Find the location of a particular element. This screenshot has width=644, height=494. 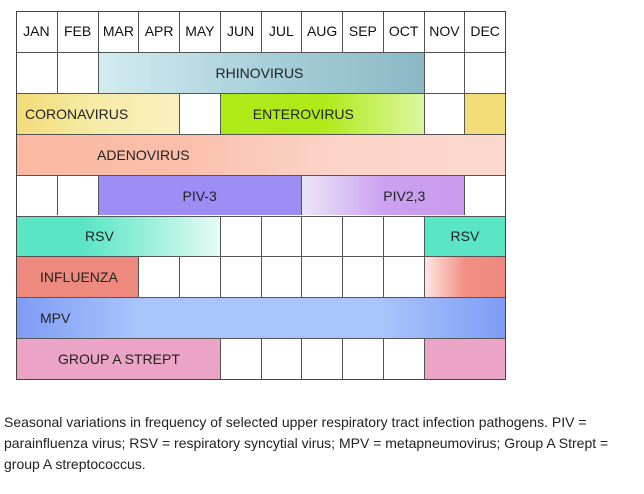

month-header-oct: OCT is located at coordinates (403, 31).